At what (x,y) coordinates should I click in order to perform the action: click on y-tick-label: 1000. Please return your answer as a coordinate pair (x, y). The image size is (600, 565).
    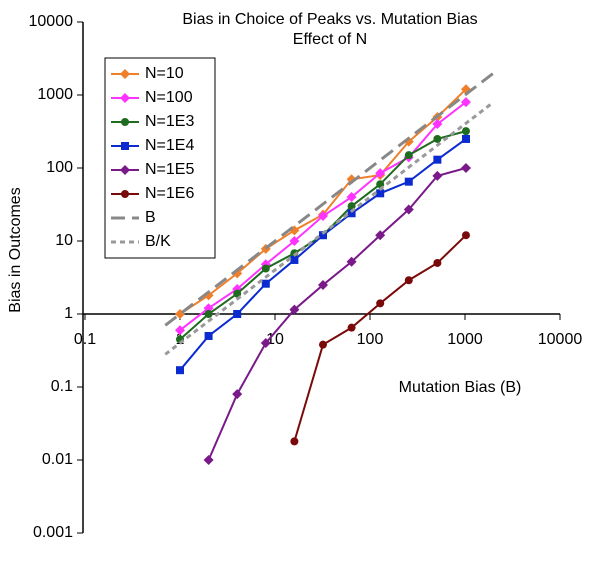
    Looking at the image, I should click on (55, 94).